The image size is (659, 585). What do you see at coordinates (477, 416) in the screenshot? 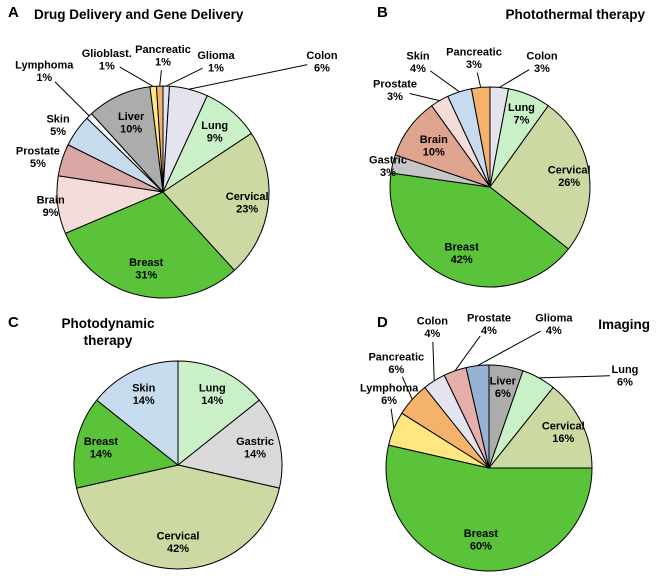
I see `pie-slice-glioma` at bounding box center [477, 416].